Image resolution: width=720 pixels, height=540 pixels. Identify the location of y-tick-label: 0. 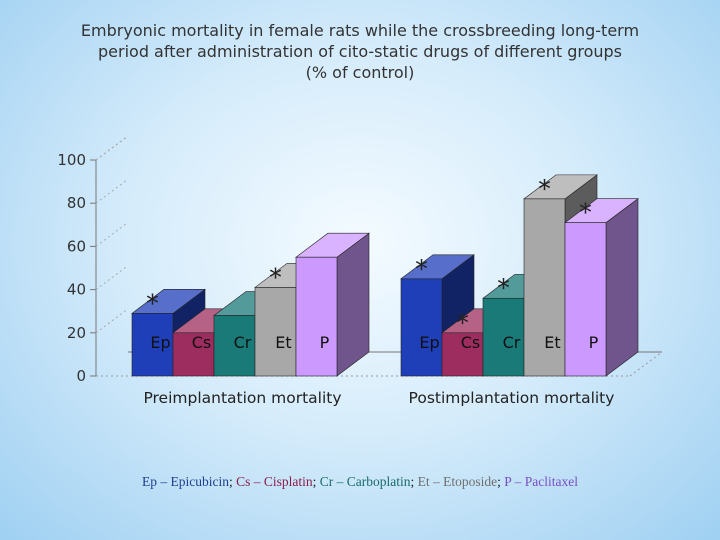
(81, 376).